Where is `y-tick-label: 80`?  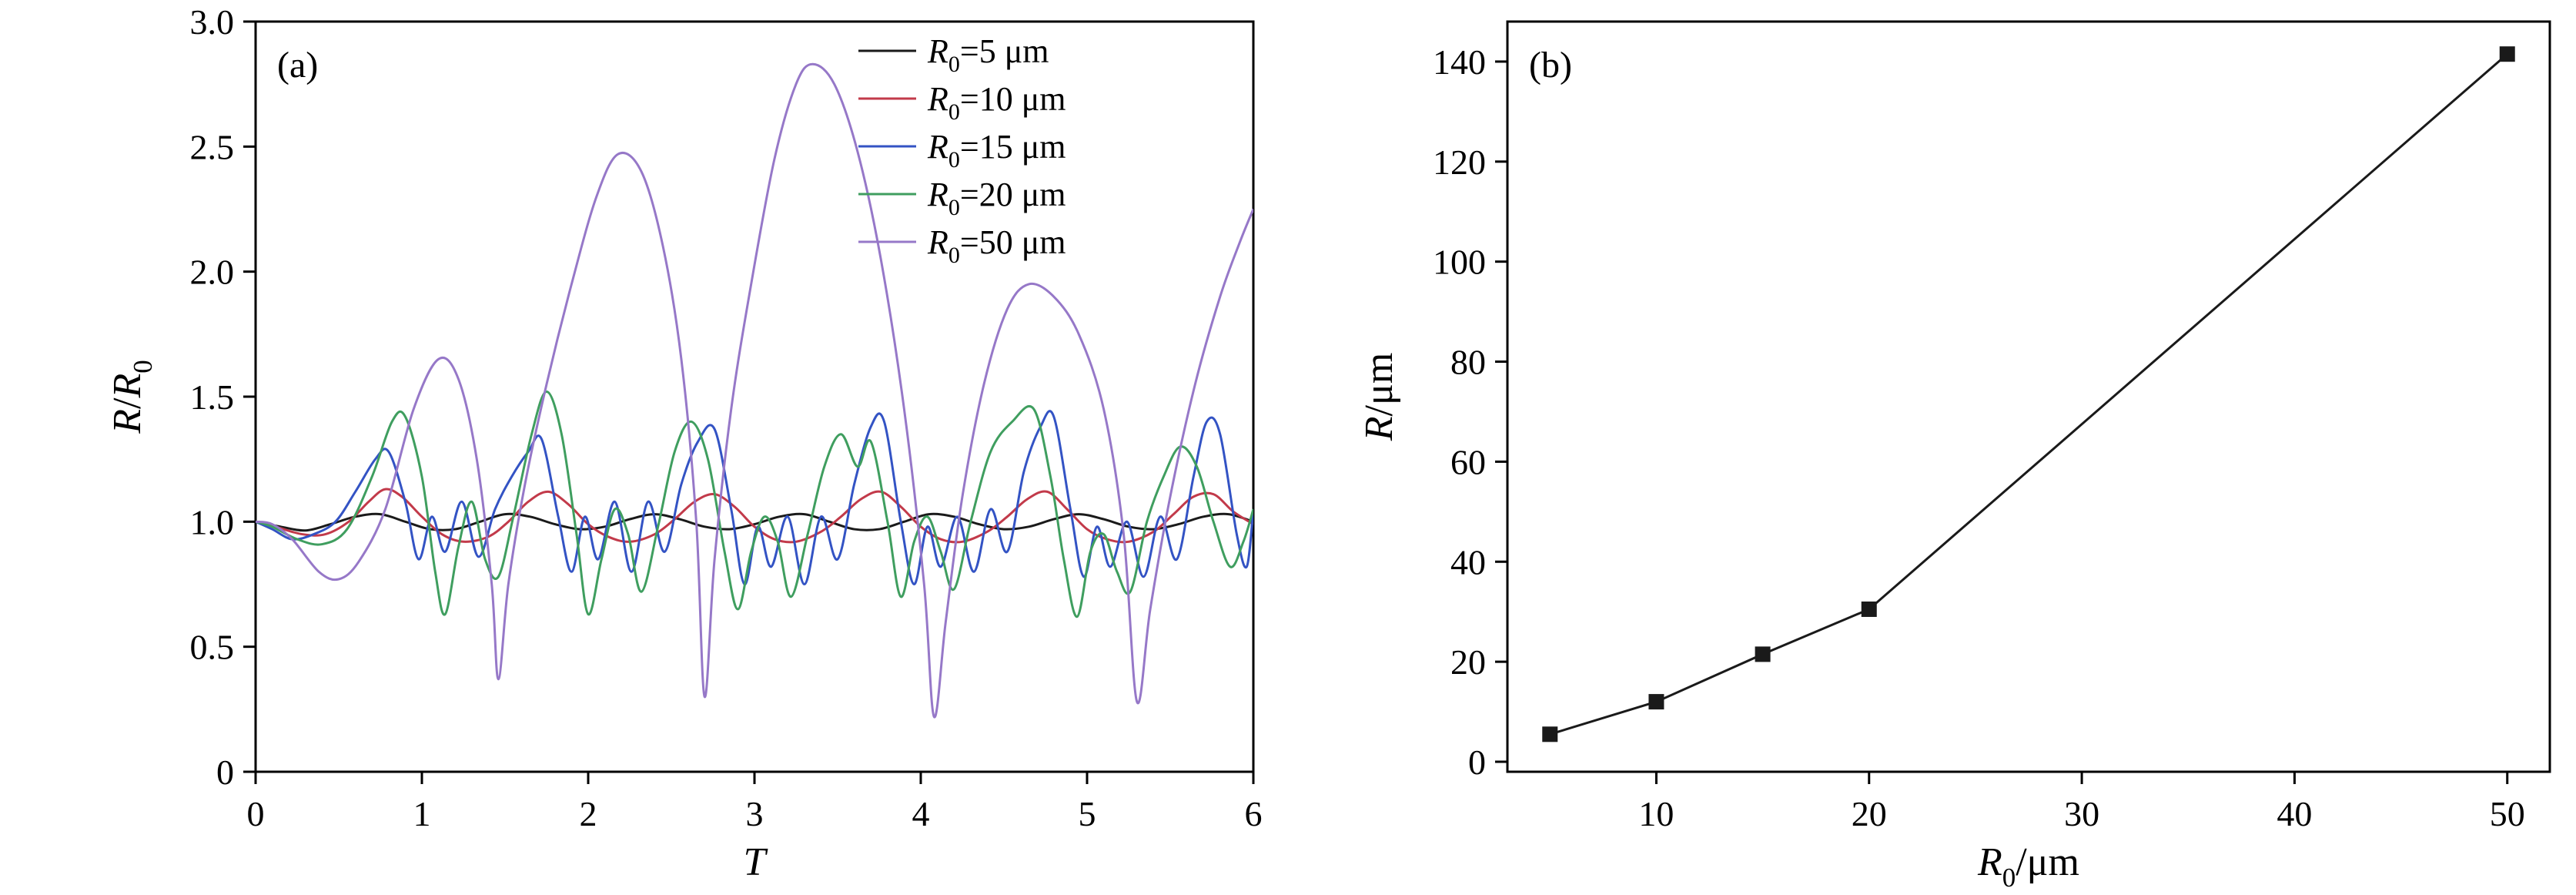
y-tick-label: 80 is located at coordinates (1468, 363).